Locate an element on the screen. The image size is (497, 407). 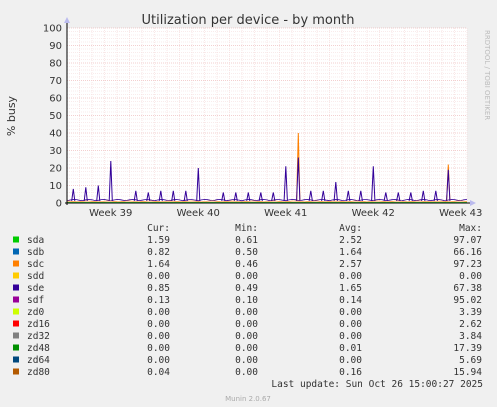
legend-column-header: Min: is located at coordinates (246, 228).